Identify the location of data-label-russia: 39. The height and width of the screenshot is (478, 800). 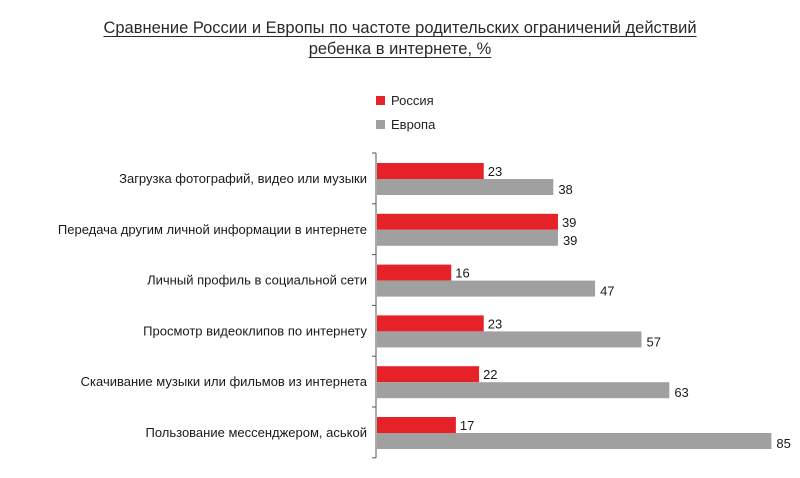
(569, 222).